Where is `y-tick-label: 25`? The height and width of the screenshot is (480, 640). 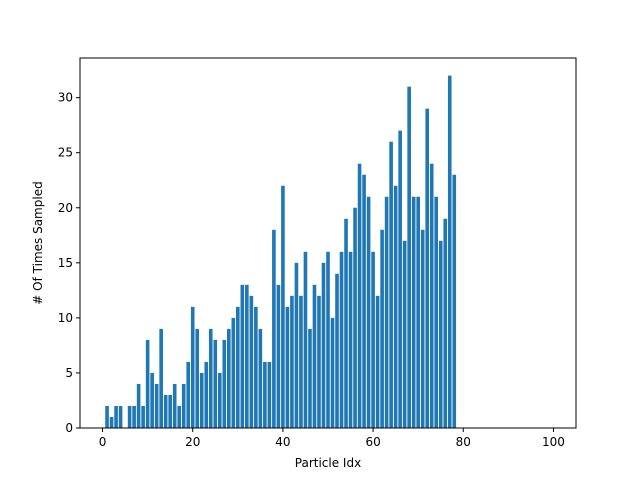 y-tick-label: 25 is located at coordinates (65, 153).